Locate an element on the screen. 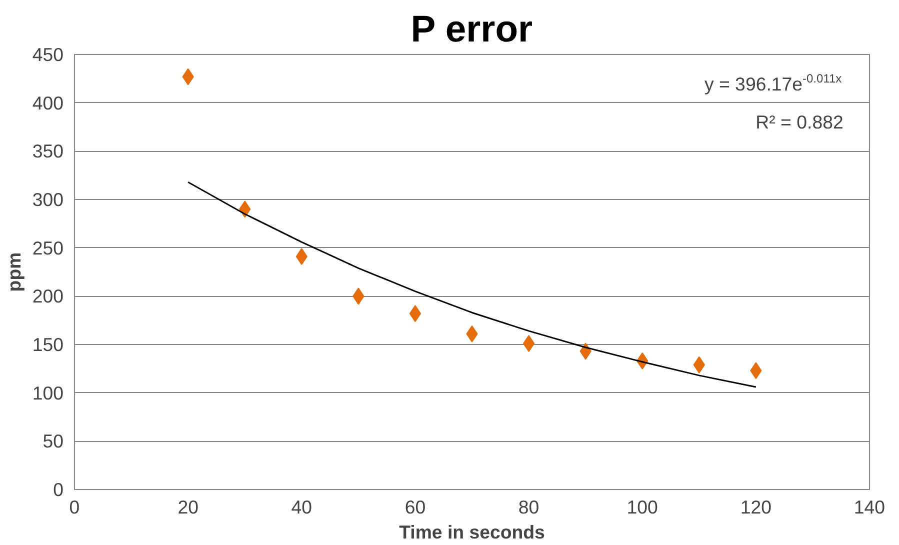 The height and width of the screenshot is (545, 899). y-axis-title: ppm is located at coordinates (13, 272).